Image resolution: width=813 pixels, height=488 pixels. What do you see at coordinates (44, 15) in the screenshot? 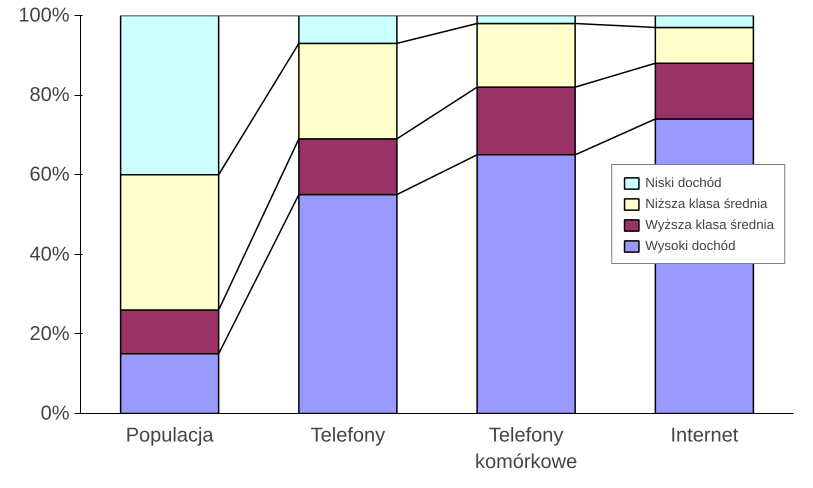
I see `y-tick-label: 100%` at bounding box center [44, 15].